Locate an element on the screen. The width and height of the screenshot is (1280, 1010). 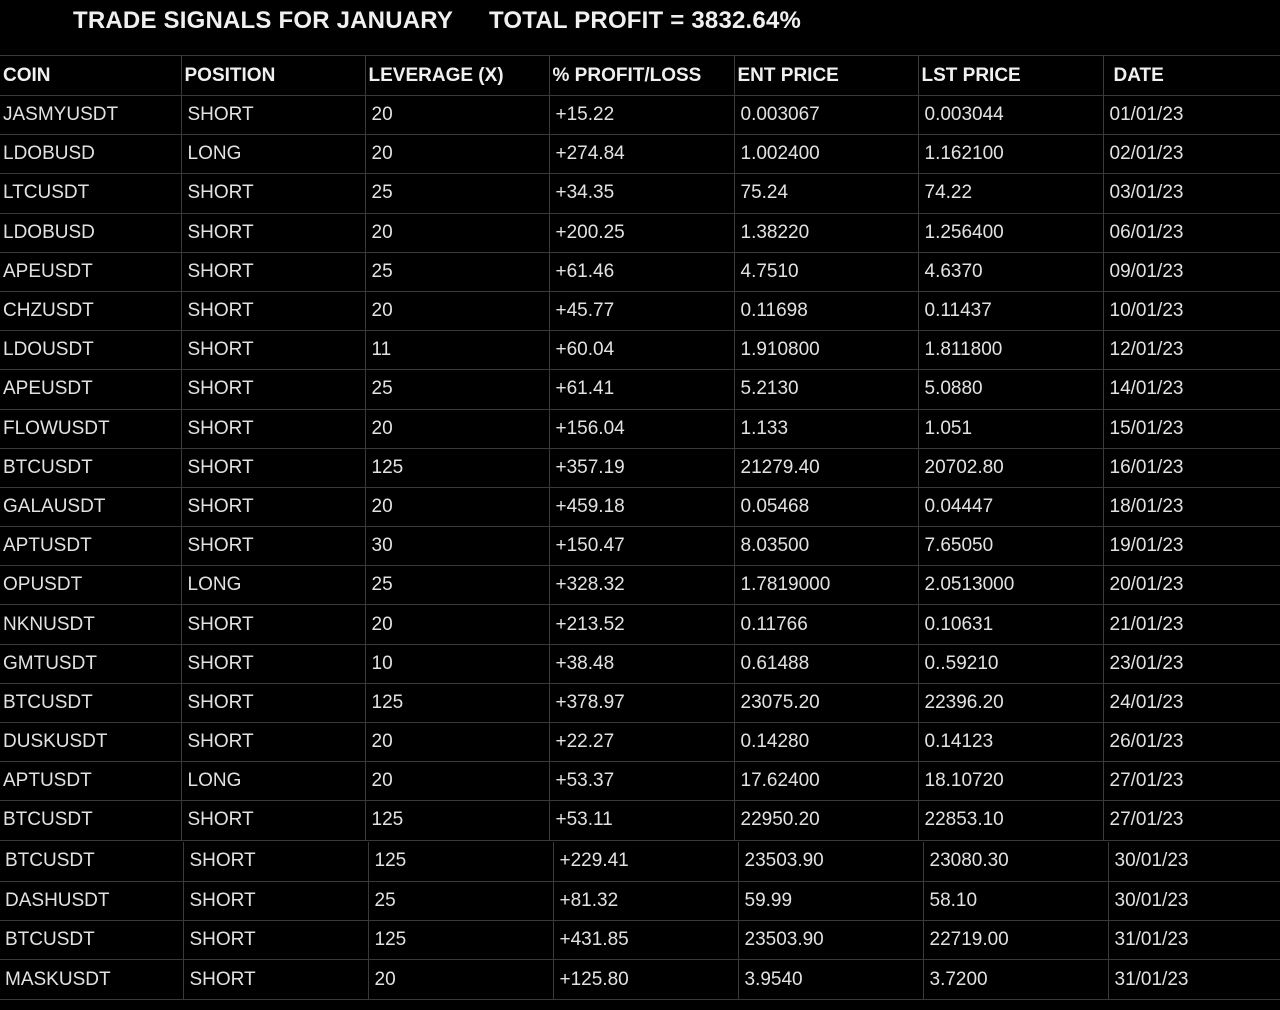
cell-profit-loss: +274.84 is located at coordinates (642, 154).